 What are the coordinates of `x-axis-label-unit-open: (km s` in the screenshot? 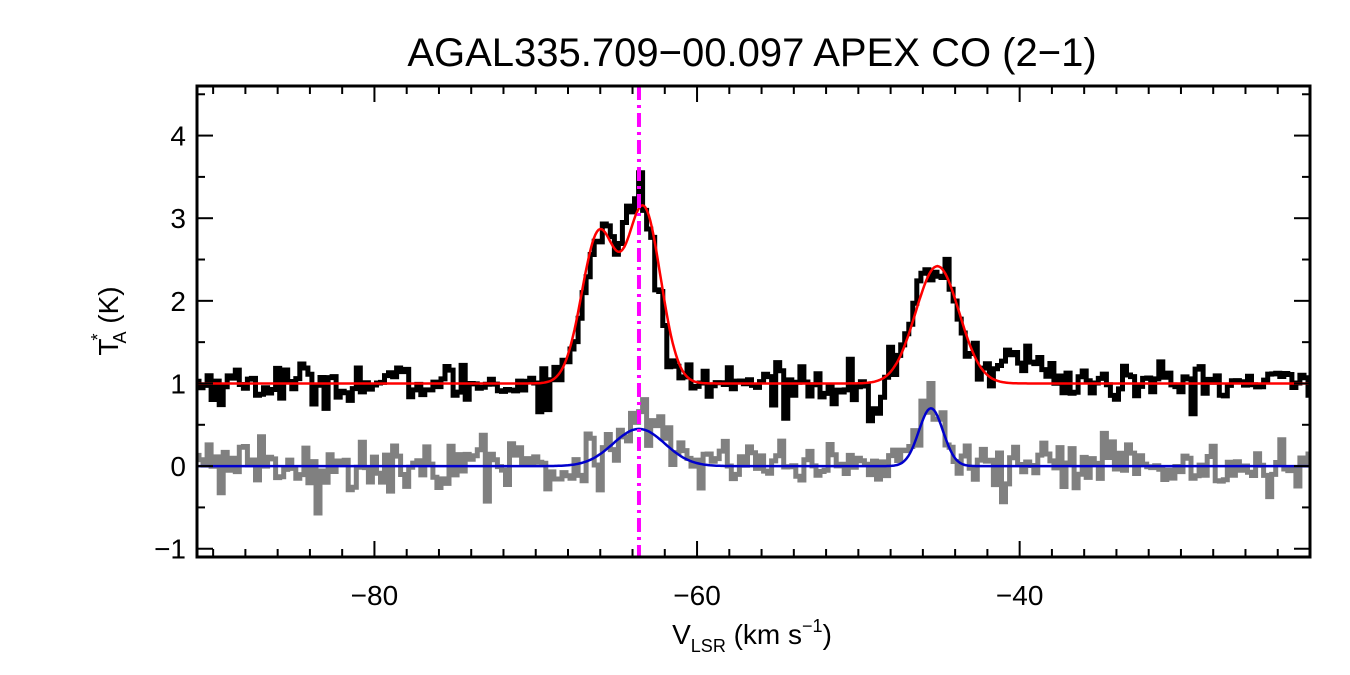 It's located at (764, 634).